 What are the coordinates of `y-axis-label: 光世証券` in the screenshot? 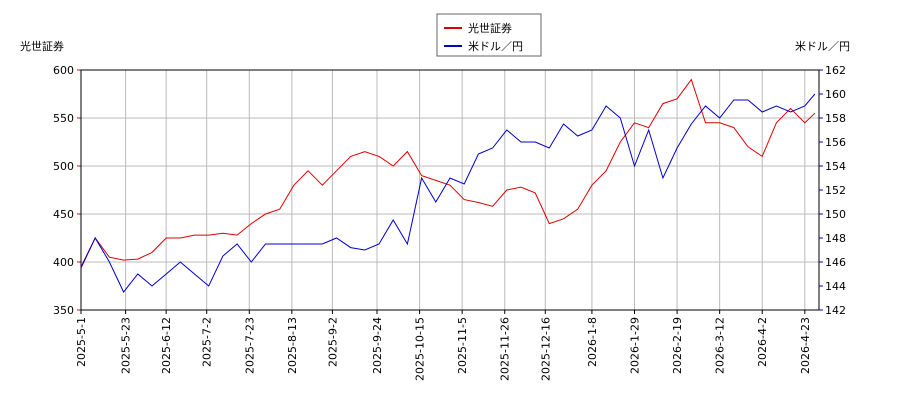 It's located at (42, 46).